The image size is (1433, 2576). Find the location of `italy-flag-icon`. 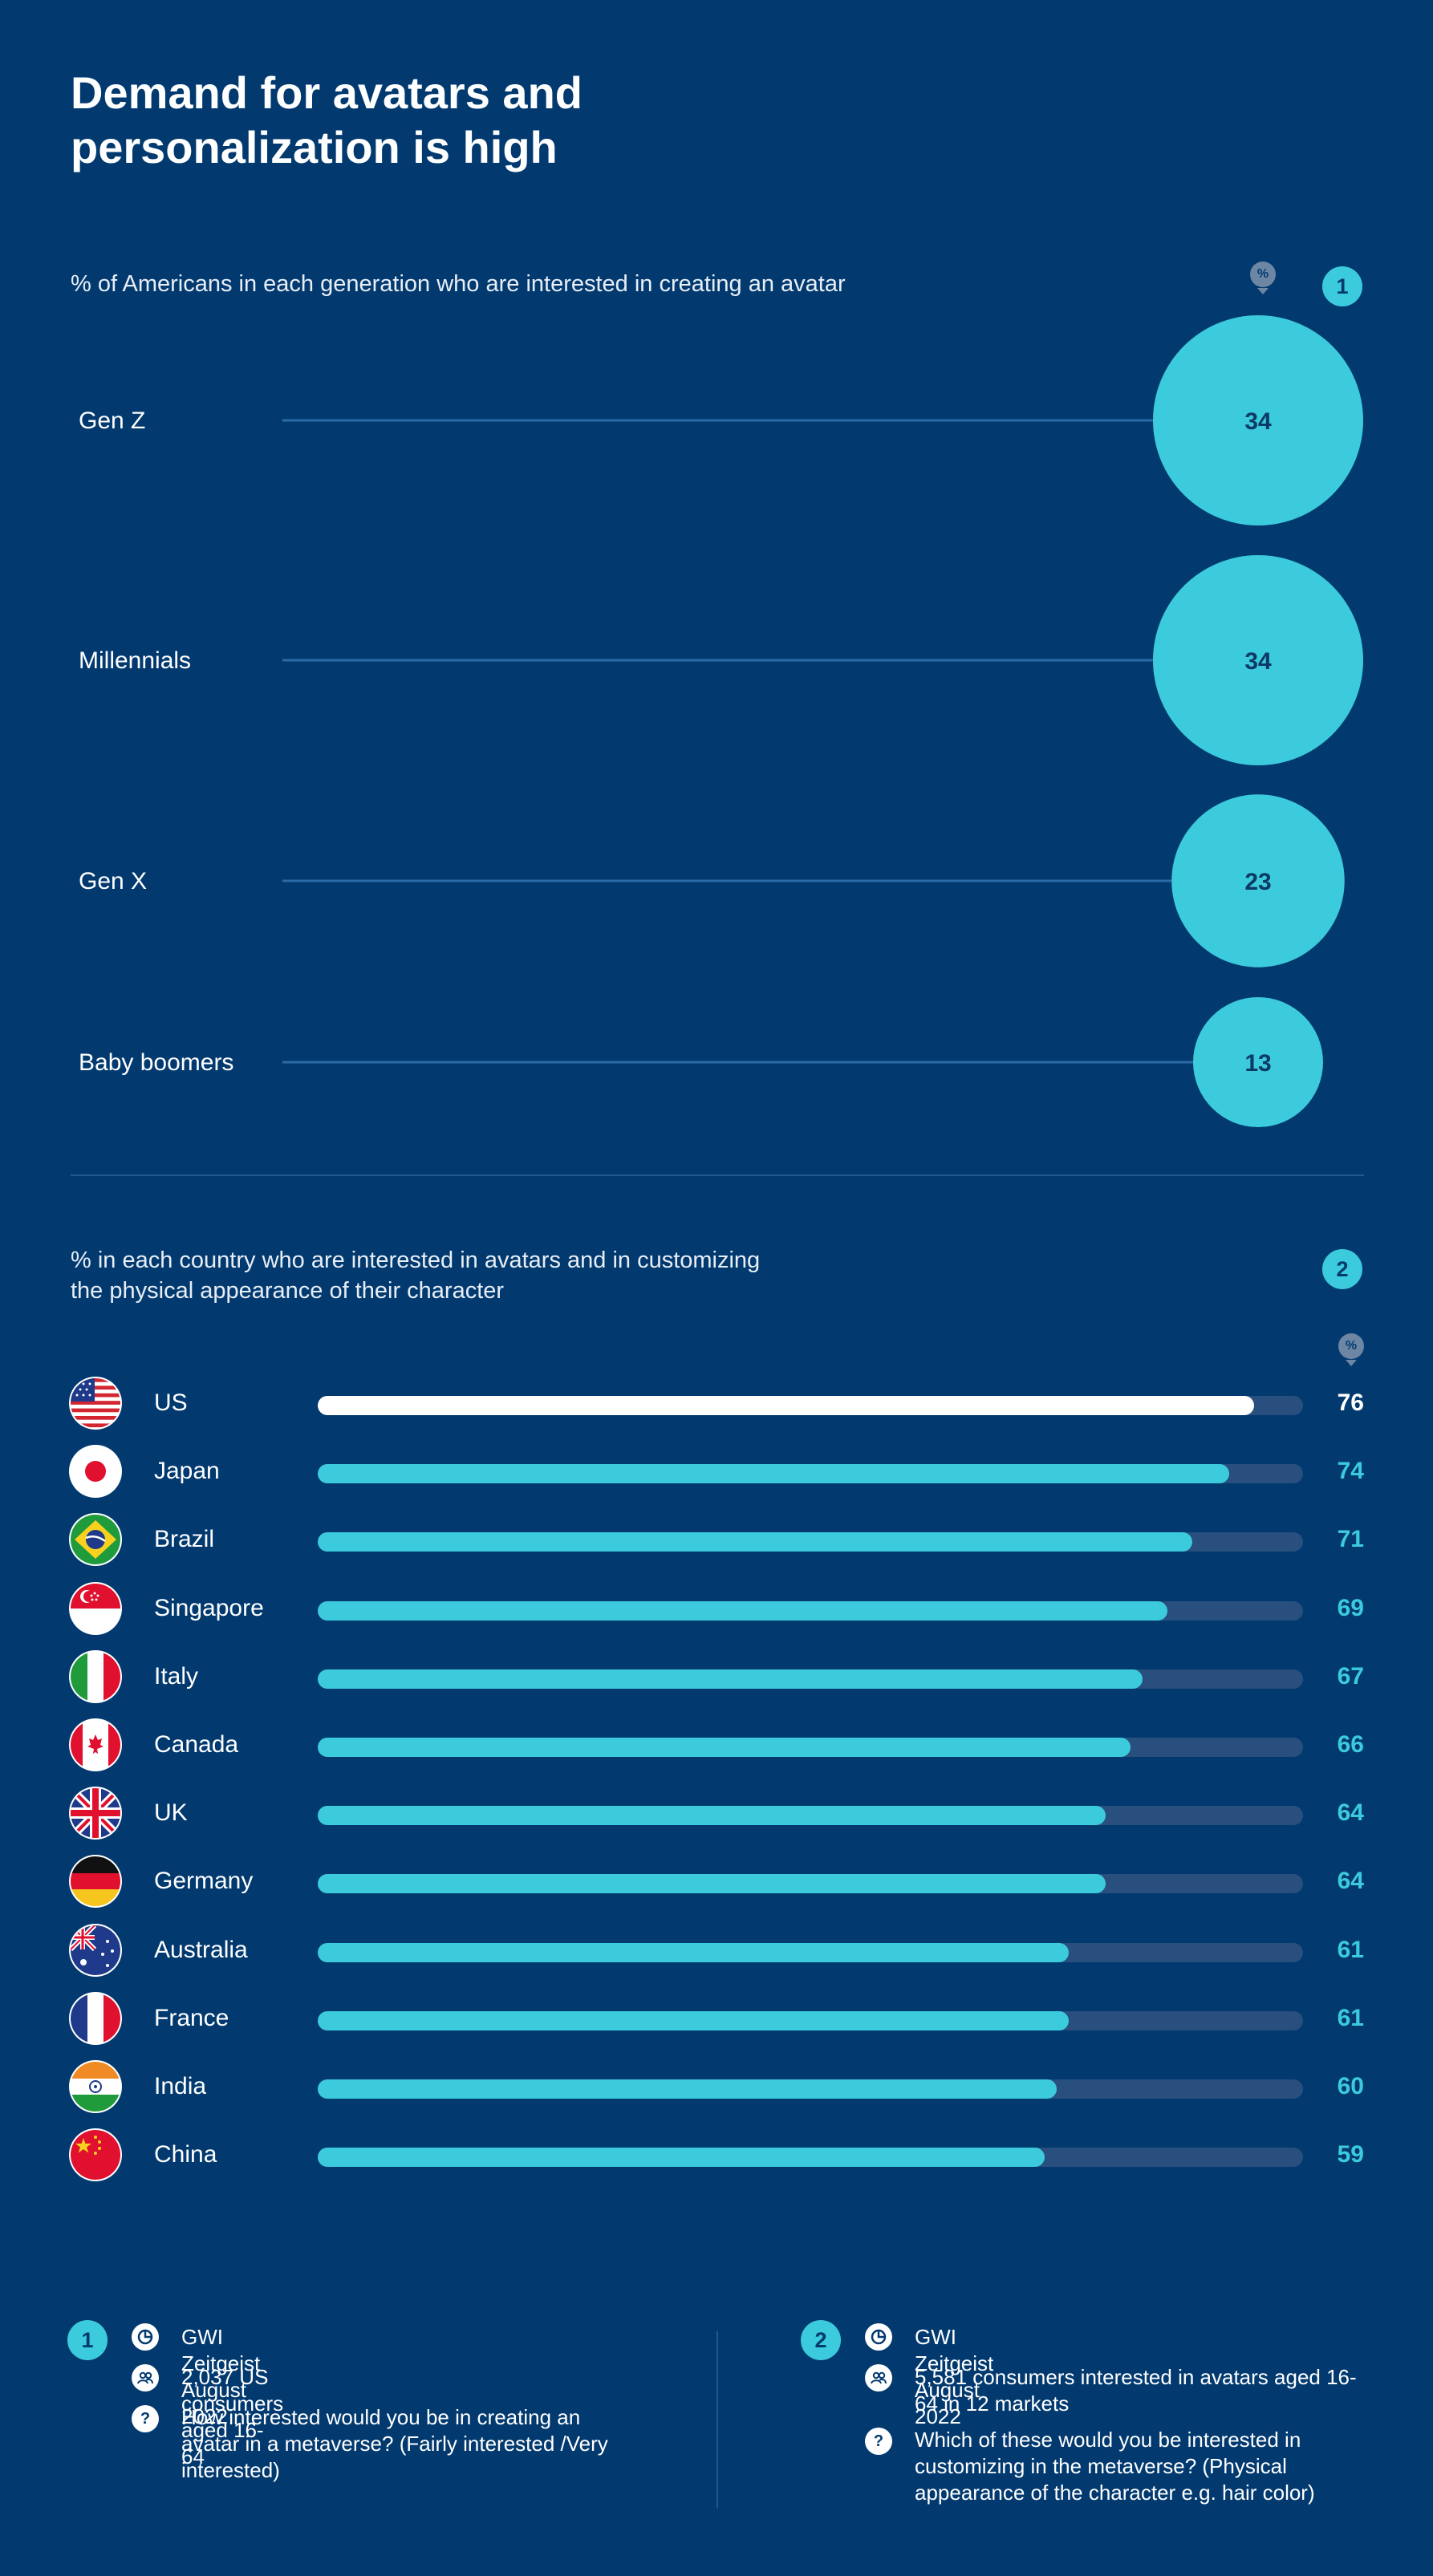

italy-flag-icon is located at coordinates (95, 1676).